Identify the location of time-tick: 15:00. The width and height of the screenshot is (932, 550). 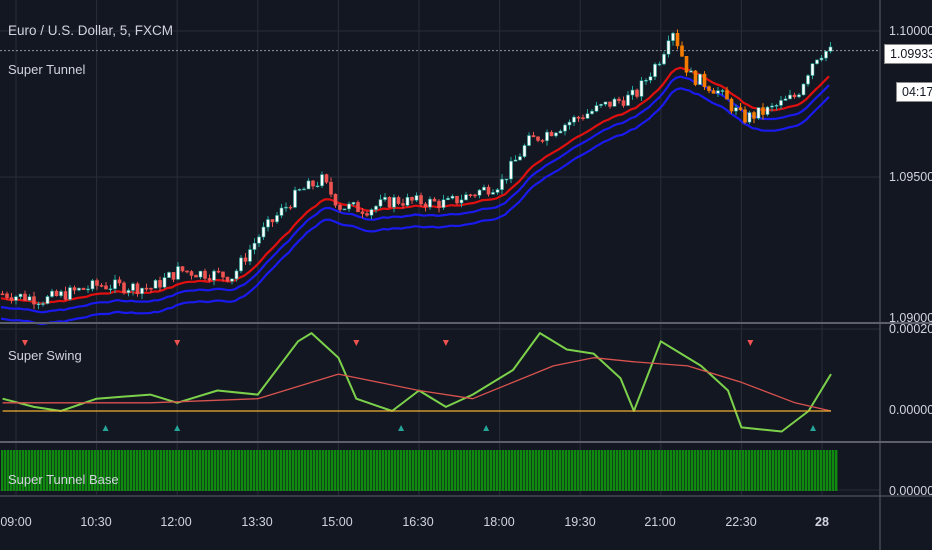
(337, 522).